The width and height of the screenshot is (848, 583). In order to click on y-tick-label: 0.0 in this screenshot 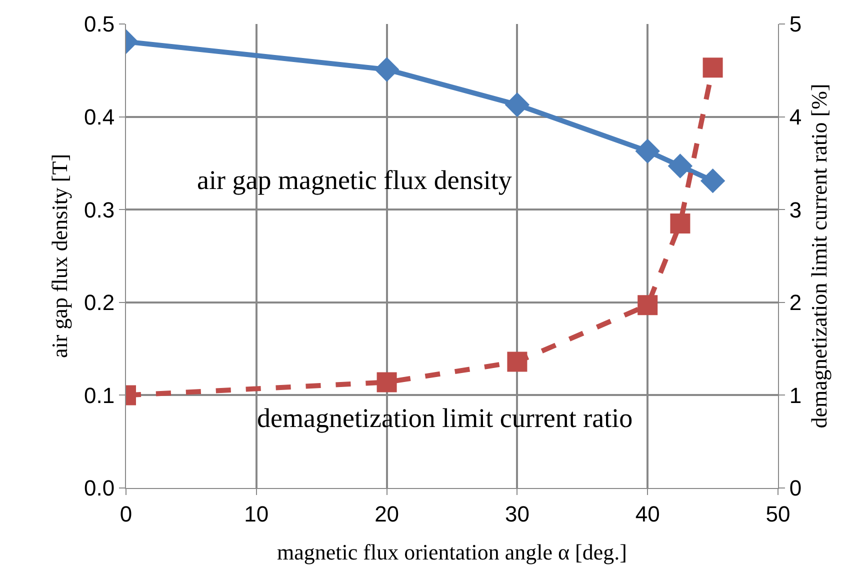, I will do `click(99, 488)`.